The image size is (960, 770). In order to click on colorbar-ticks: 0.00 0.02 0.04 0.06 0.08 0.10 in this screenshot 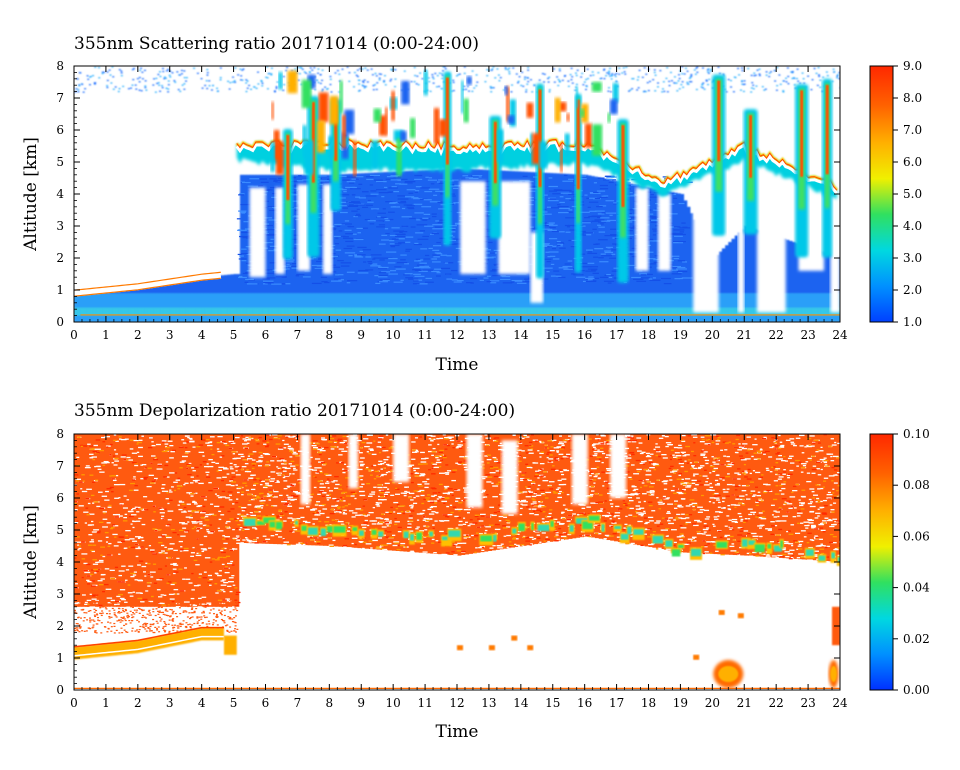, I will do `click(911, 562)`.